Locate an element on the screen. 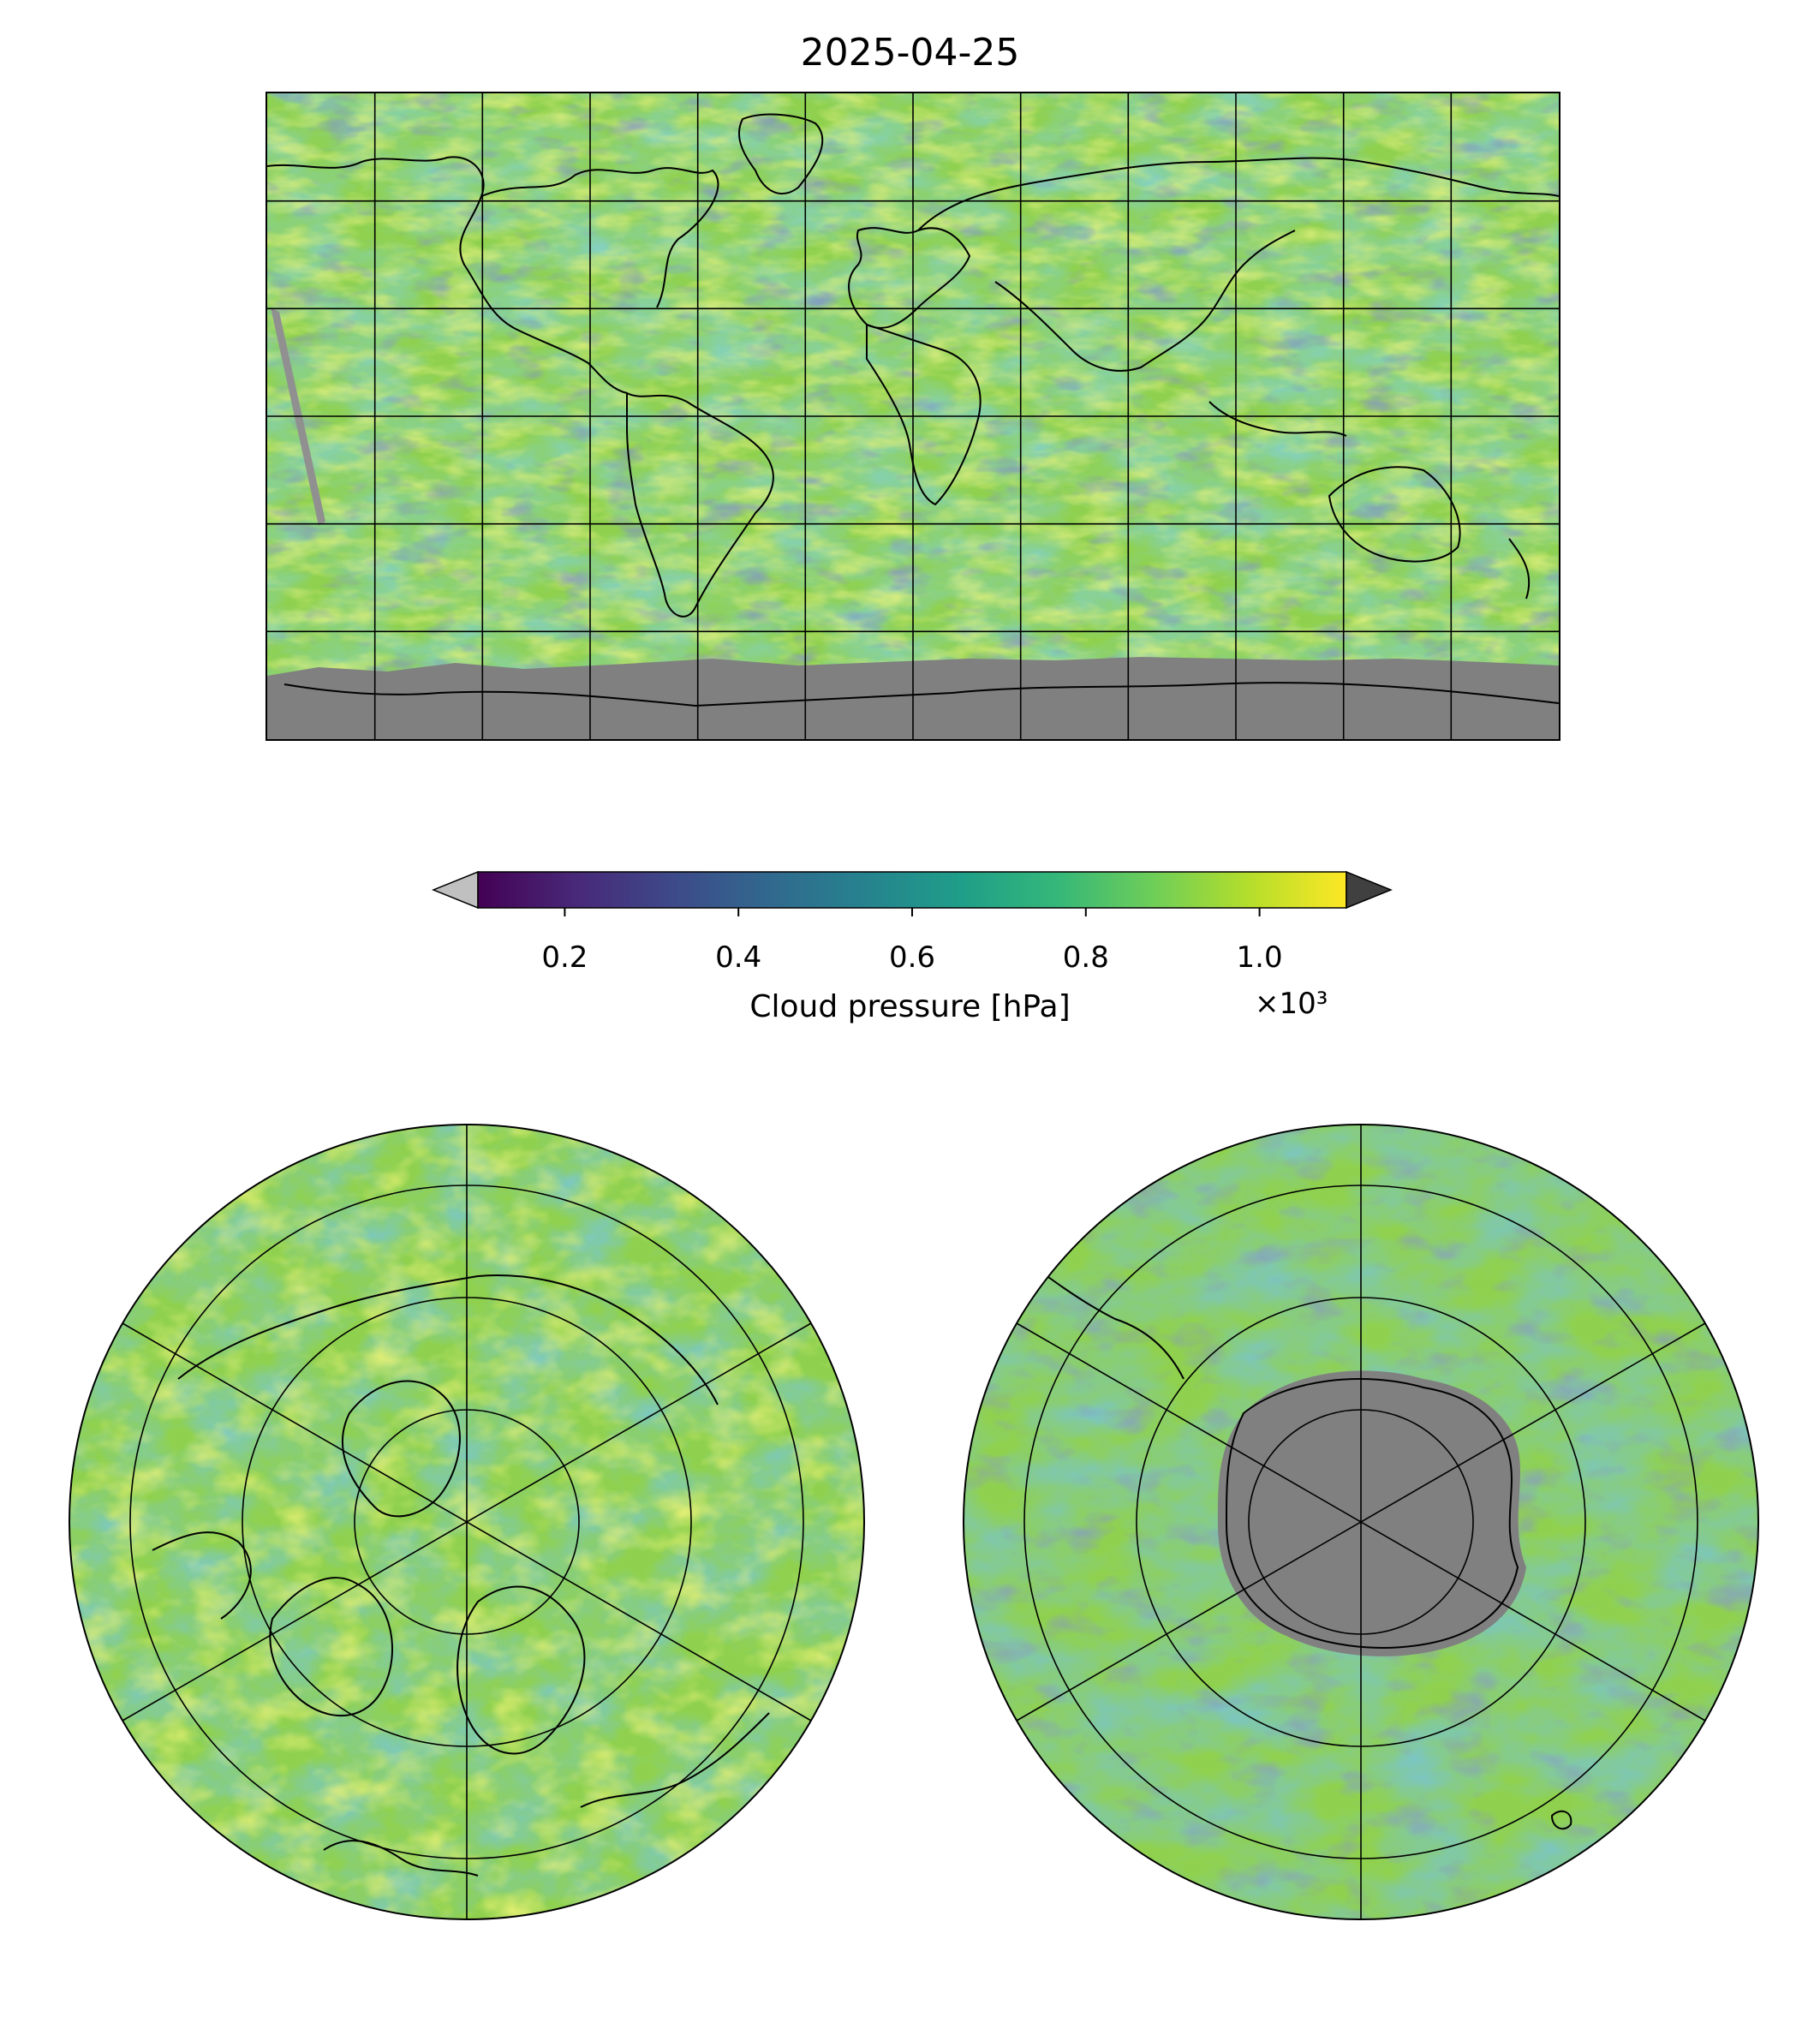  south-polar-gridlines is located at coordinates (1361, 1522).